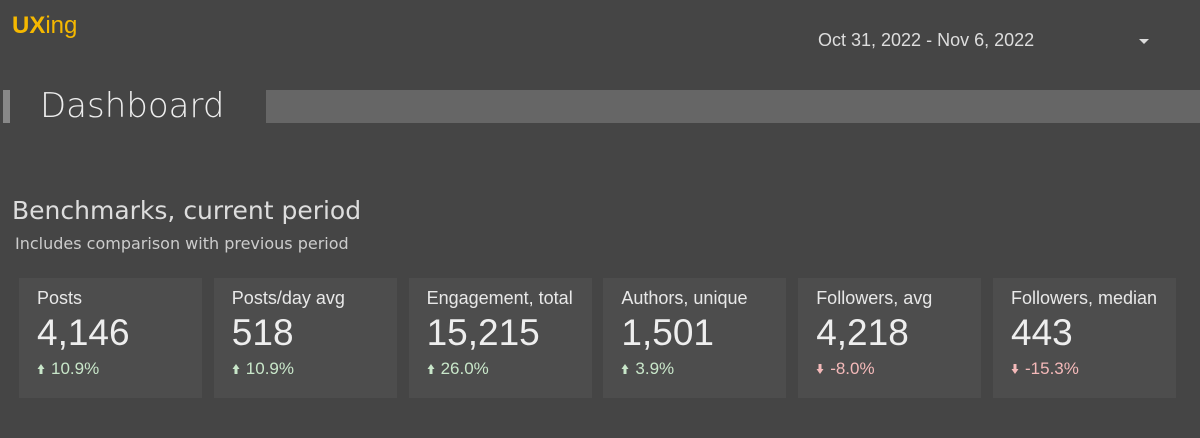  I want to click on kpi-value: 15,215, so click(483, 332).